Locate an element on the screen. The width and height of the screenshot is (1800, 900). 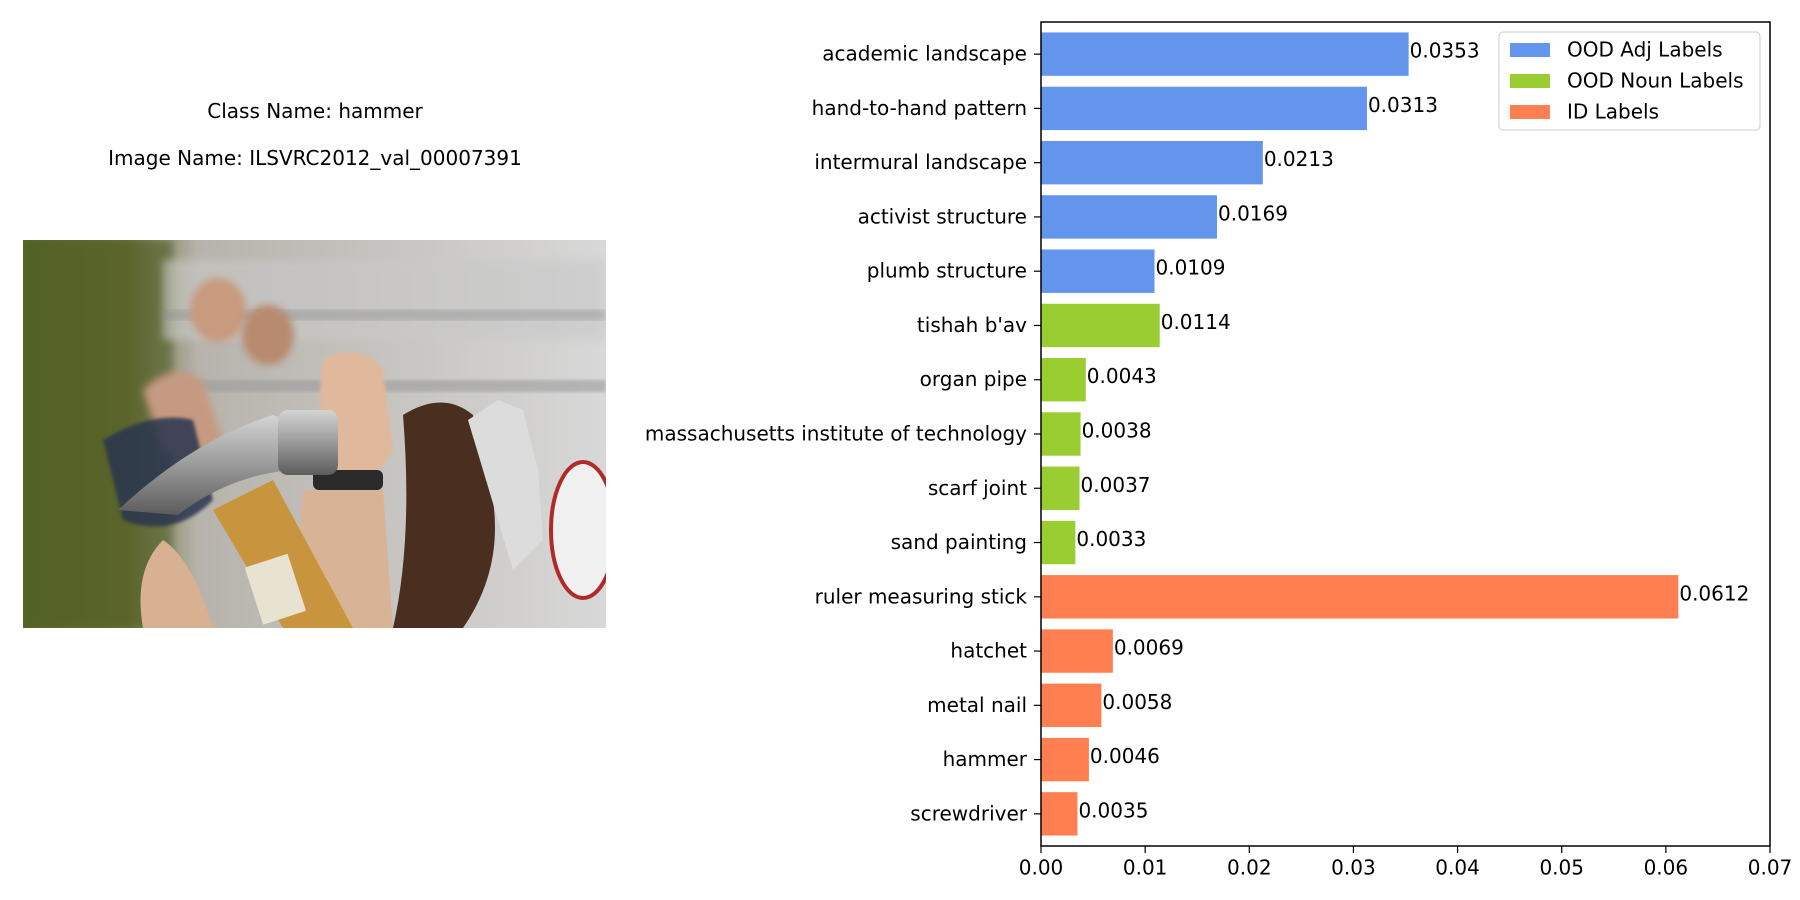
bar-value-label: 0.0114 is located at coordinates (1196, 322).